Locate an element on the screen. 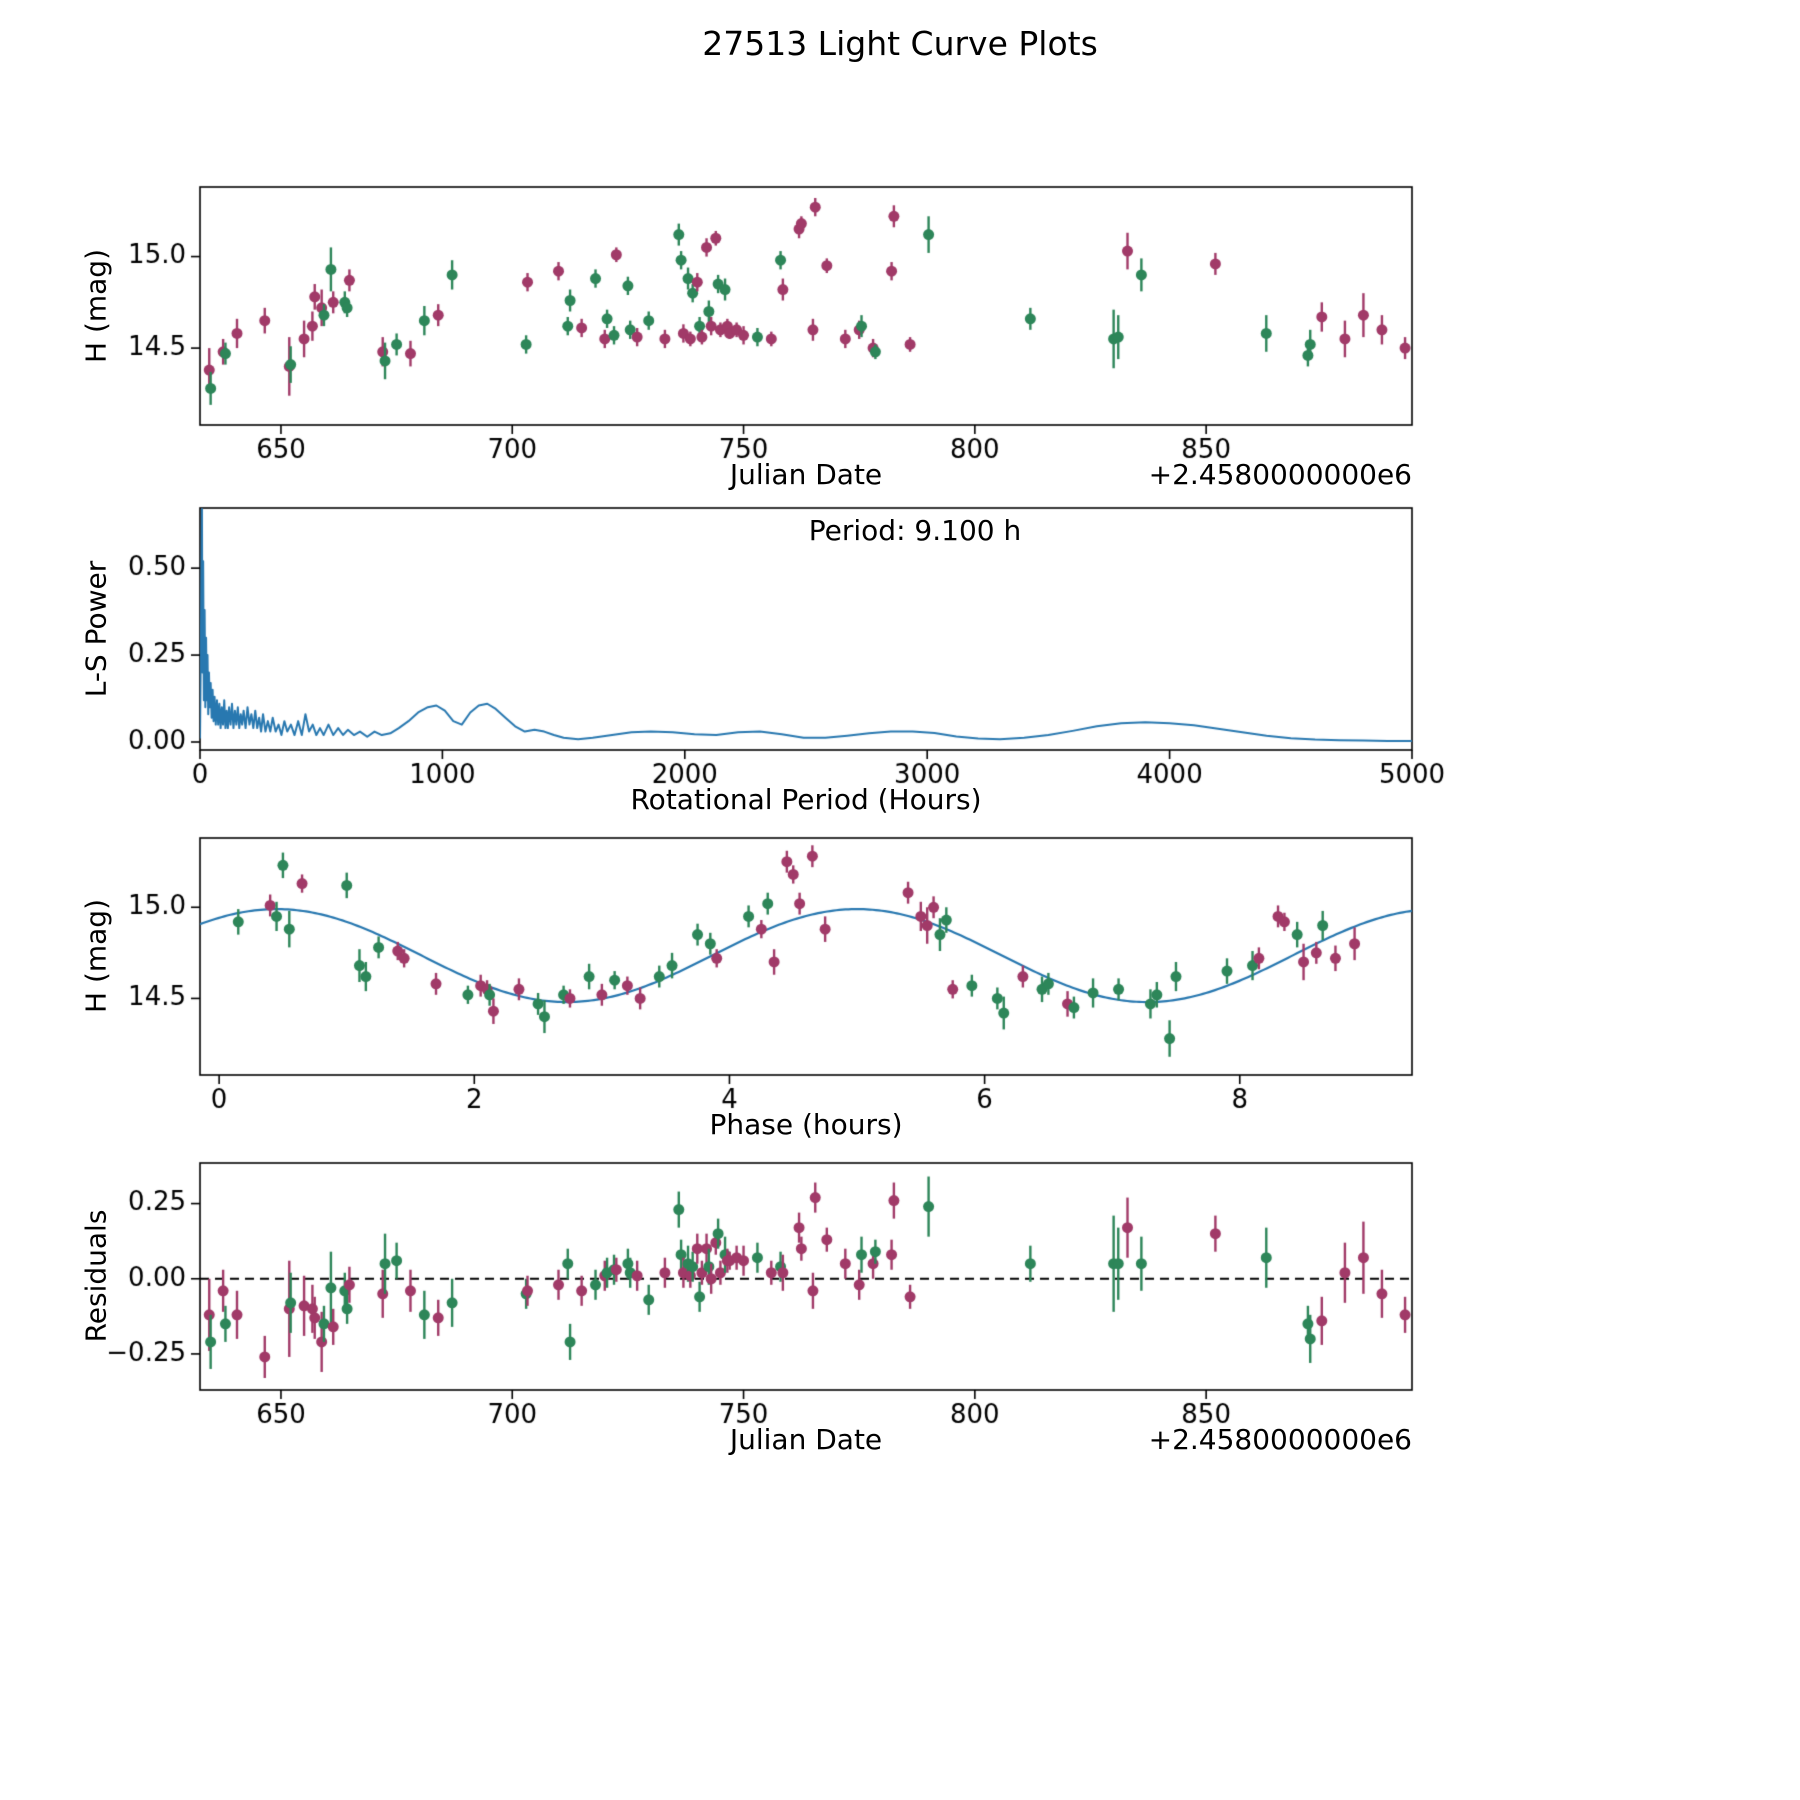 The height and width of the screenshot is (1800, 1800). figure-title: 27513 Light Curve Plots is located at coordinates (900, 43).